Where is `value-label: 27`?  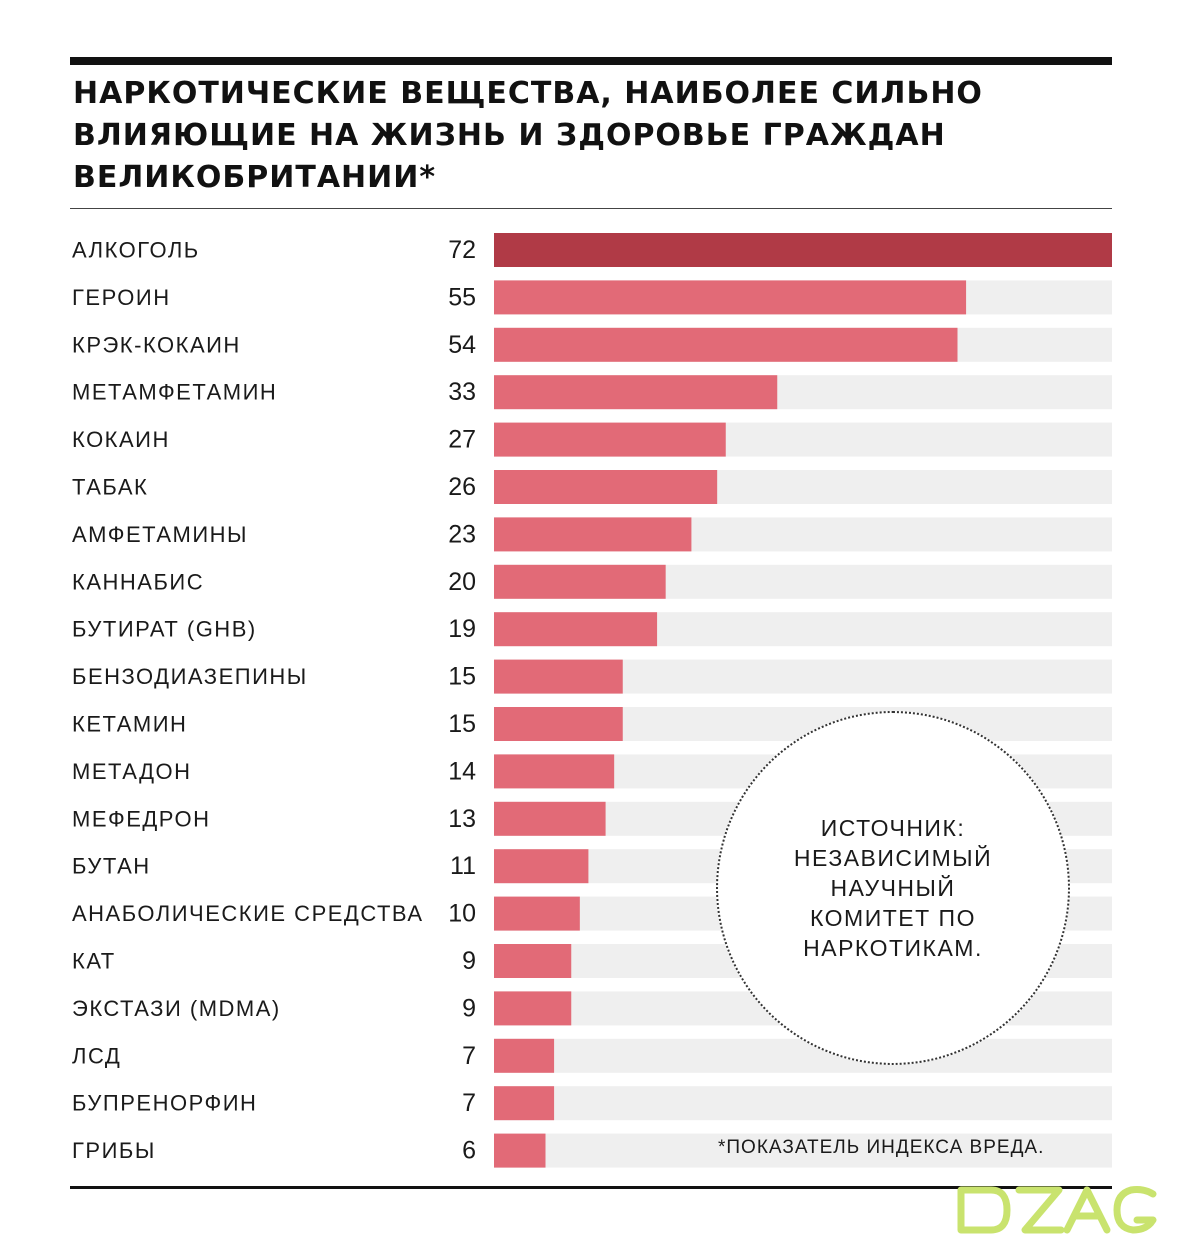 value-label: 27 is located at coordinates (462, 440).